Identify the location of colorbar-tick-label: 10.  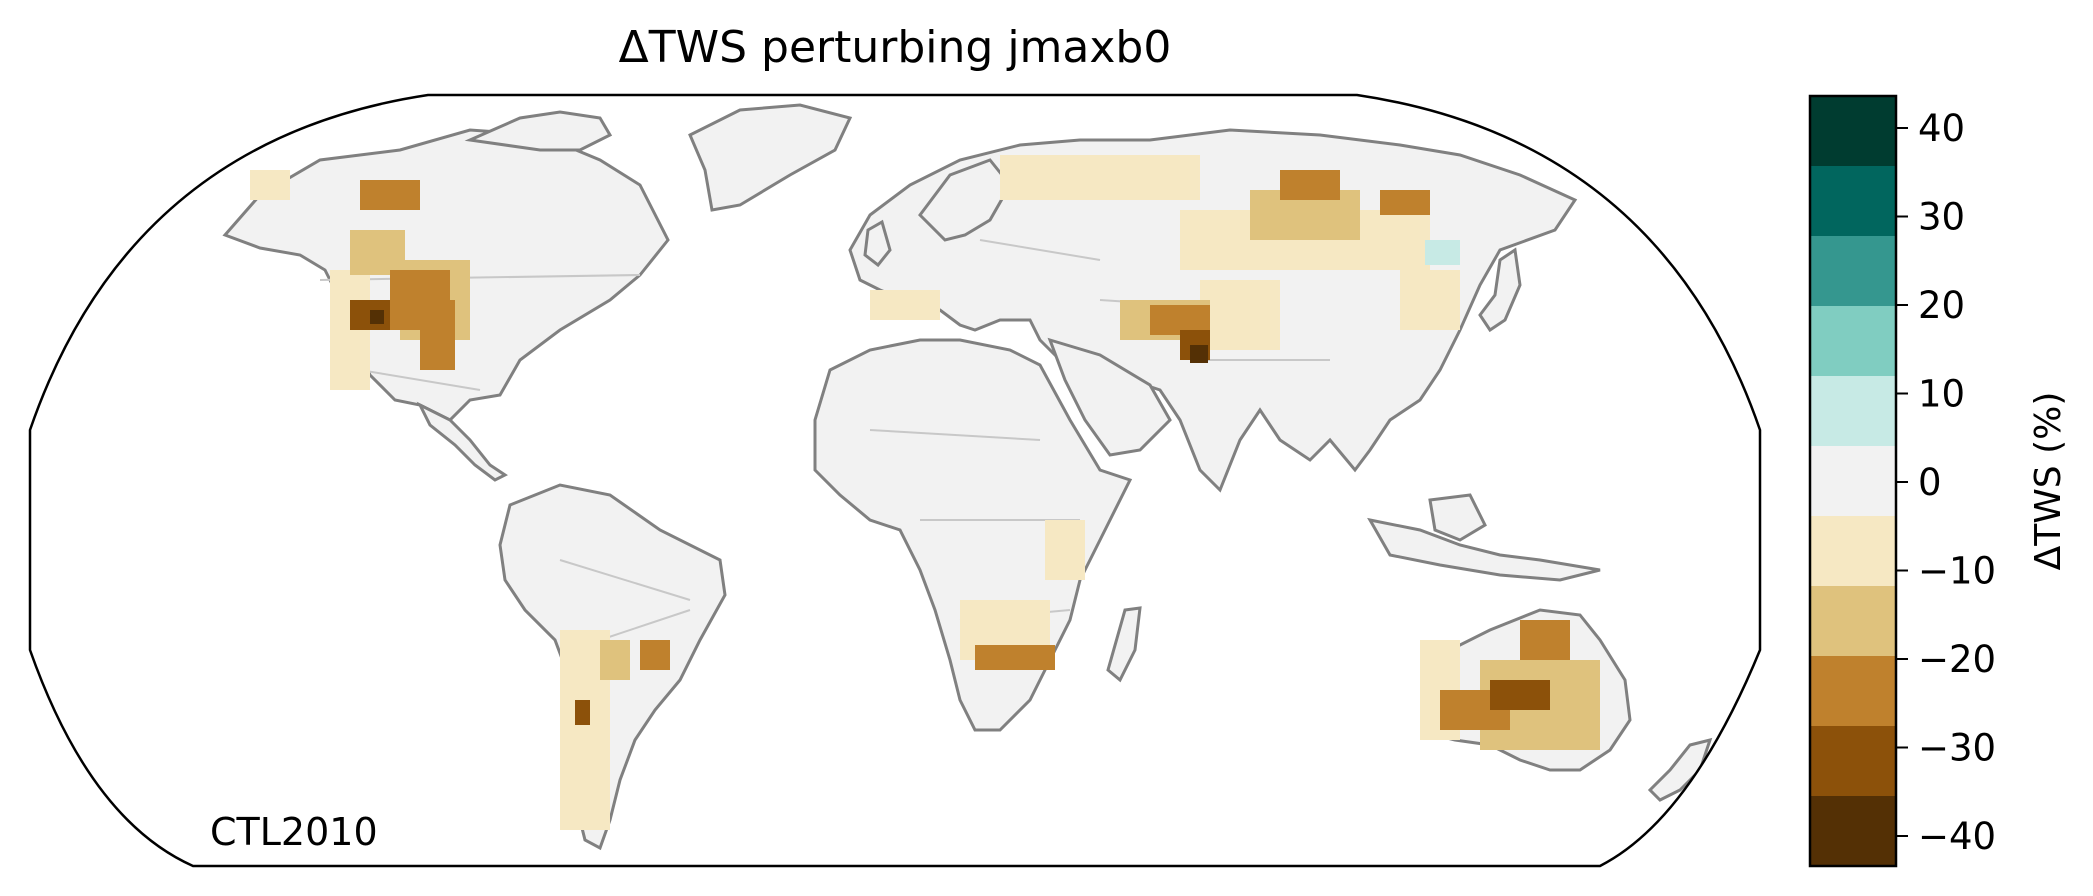
(1941, 394).